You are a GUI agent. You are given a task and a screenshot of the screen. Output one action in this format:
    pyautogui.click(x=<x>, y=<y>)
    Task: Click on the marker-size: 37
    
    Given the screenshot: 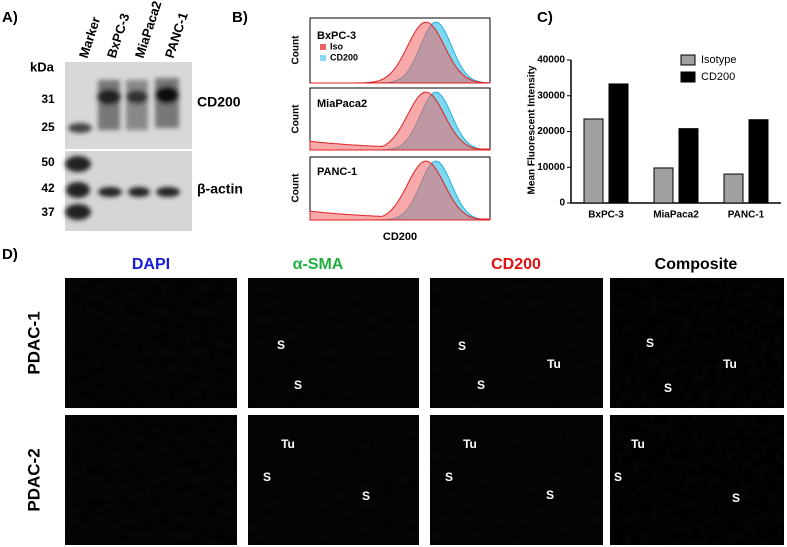 What is the action you would take?
    pyautogui.click(x=48, y=212)
    